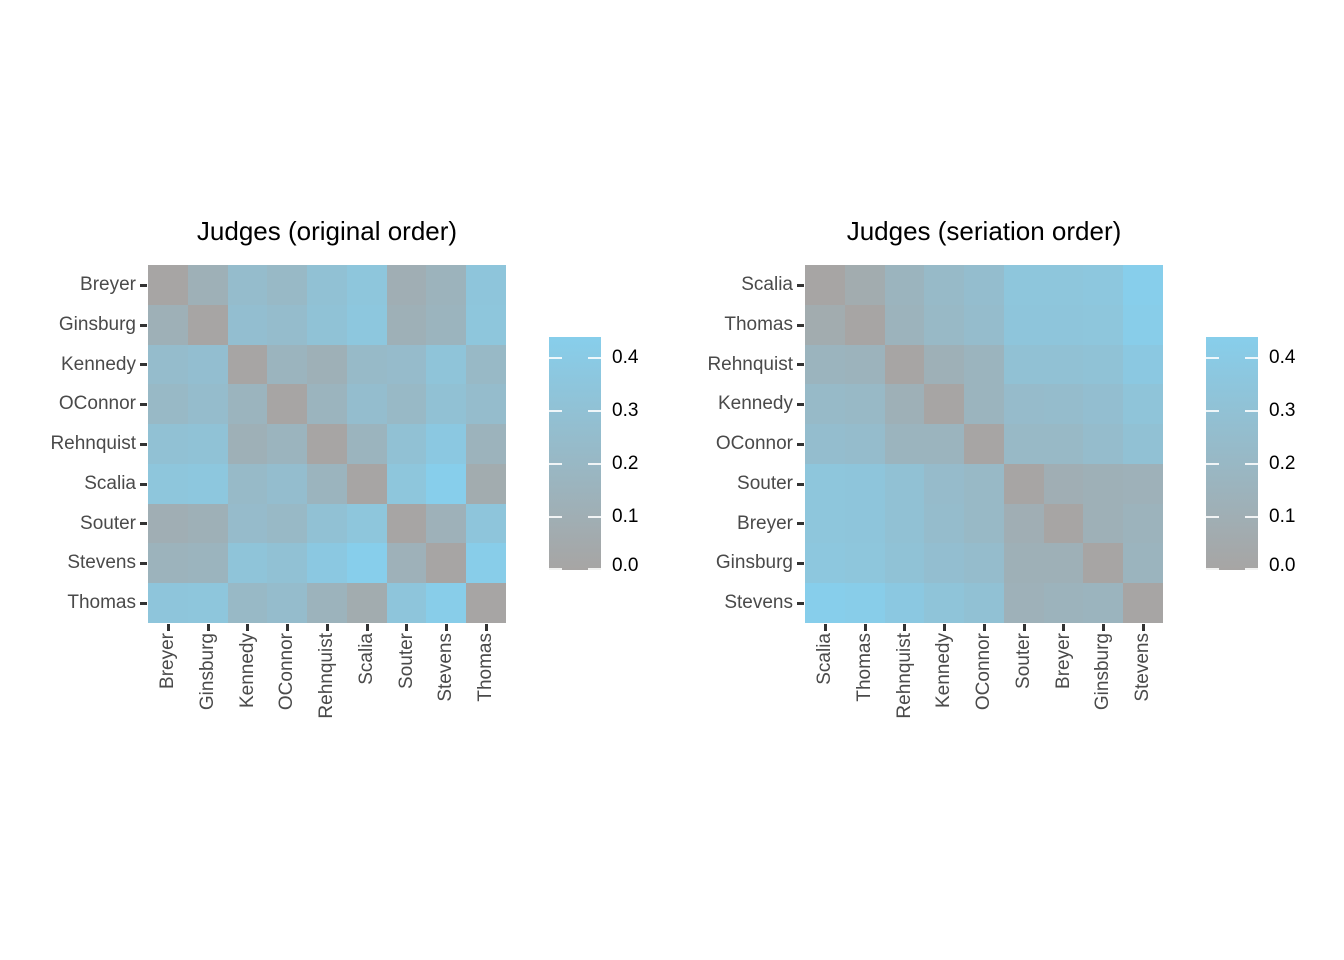 The height and width of the screenshot is (960, 1344). What do you see at coordinates (754, 562) in the screenshot?
I see `row-label: Ginsburg` at bounding box center [754, 562].